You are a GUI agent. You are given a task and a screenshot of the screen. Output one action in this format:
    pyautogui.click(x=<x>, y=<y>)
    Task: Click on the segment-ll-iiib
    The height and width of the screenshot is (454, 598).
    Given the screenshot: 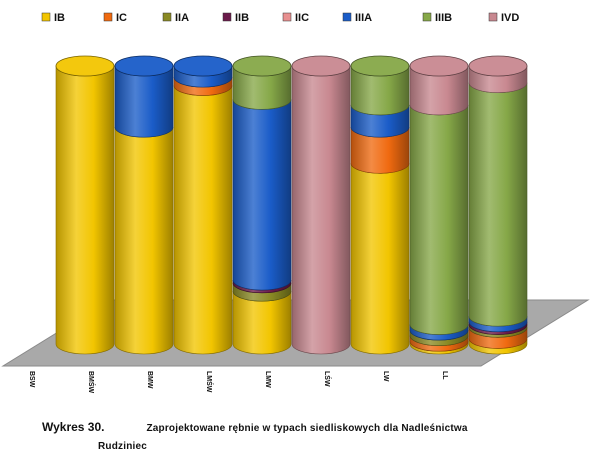 What is the action you would take?
    pyautogui.click(x=498, y=204)
    